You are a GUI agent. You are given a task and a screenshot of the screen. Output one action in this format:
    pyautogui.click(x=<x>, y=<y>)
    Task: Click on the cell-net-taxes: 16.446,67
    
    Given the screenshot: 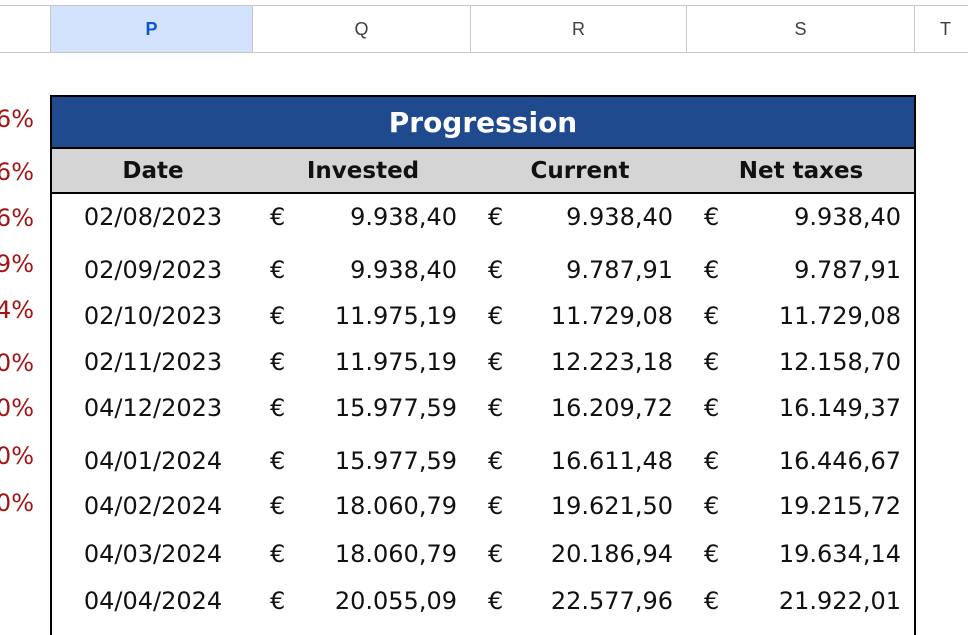 What is the action you would take?
    pyautogui.click(x=839, y=461)
    